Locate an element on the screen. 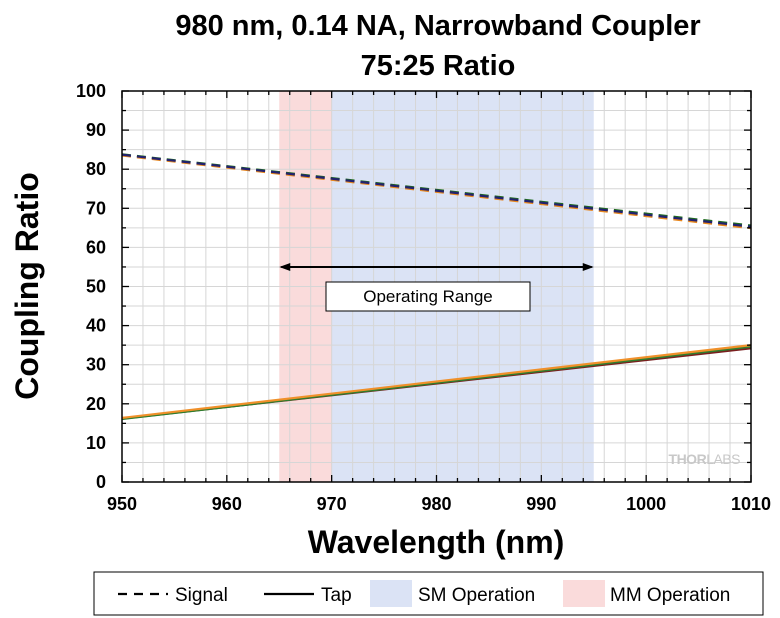  y-tick-label: 60 is located at coordinates (96, 247).